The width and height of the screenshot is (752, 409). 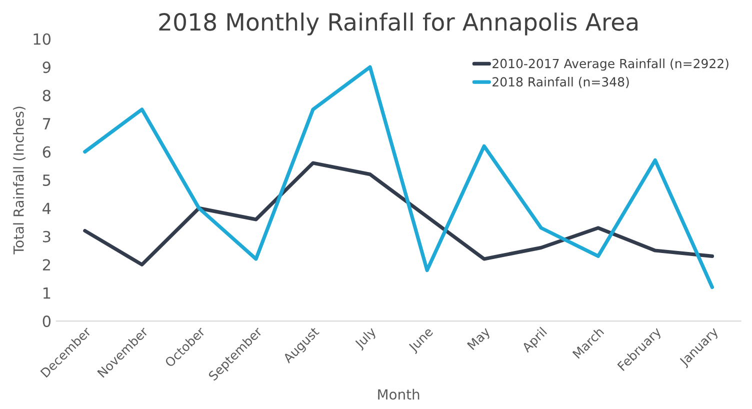 I want to click on legend-label: 2010-2017 Average Rainfall (n=2922), so click(x=610, y=64).